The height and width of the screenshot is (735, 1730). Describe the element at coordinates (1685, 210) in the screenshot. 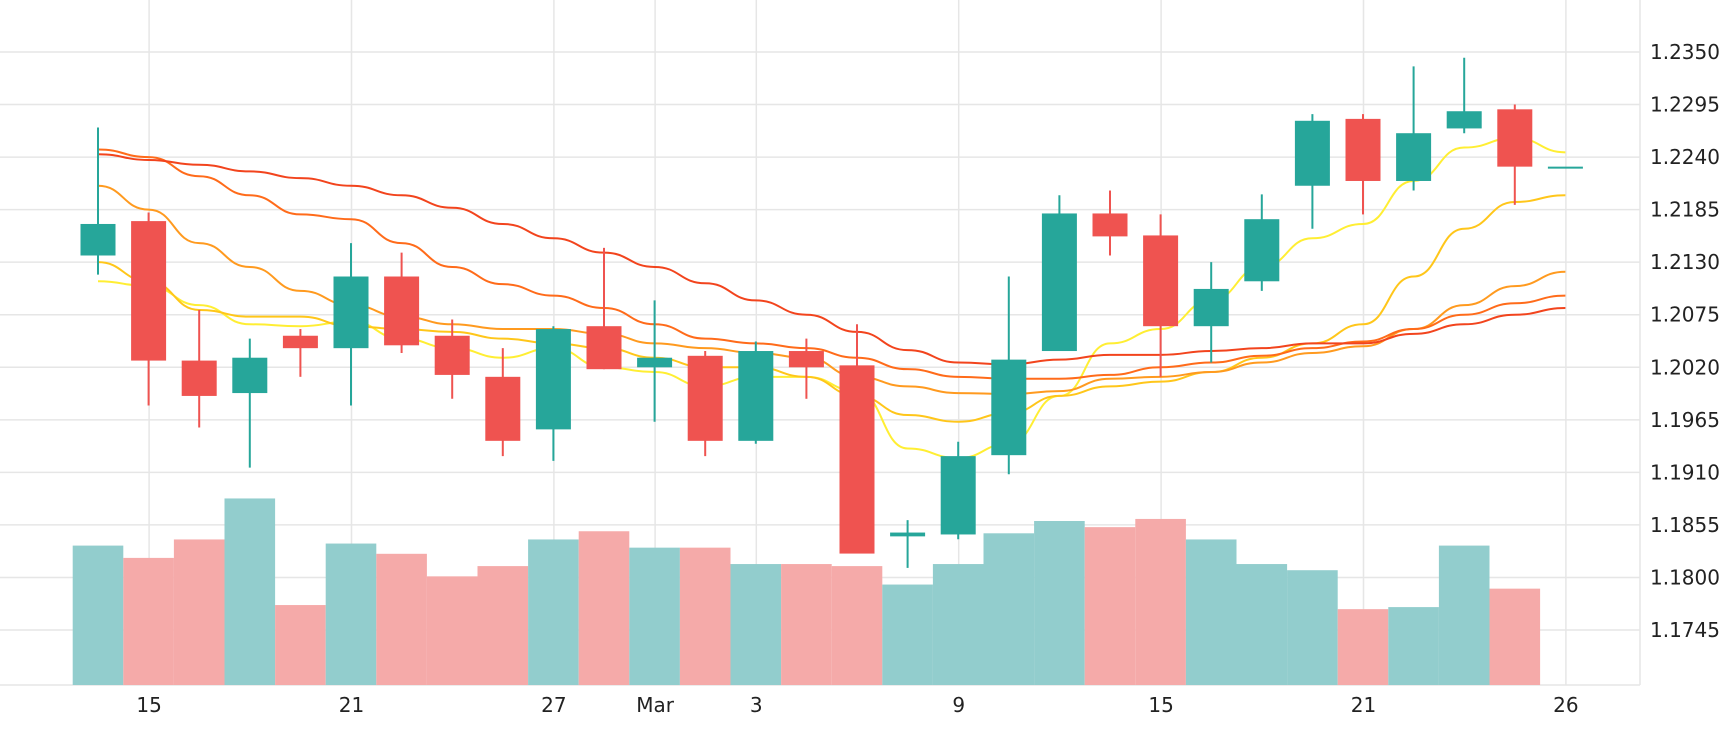

I see `y-tick-label: 1.2185` at that location.